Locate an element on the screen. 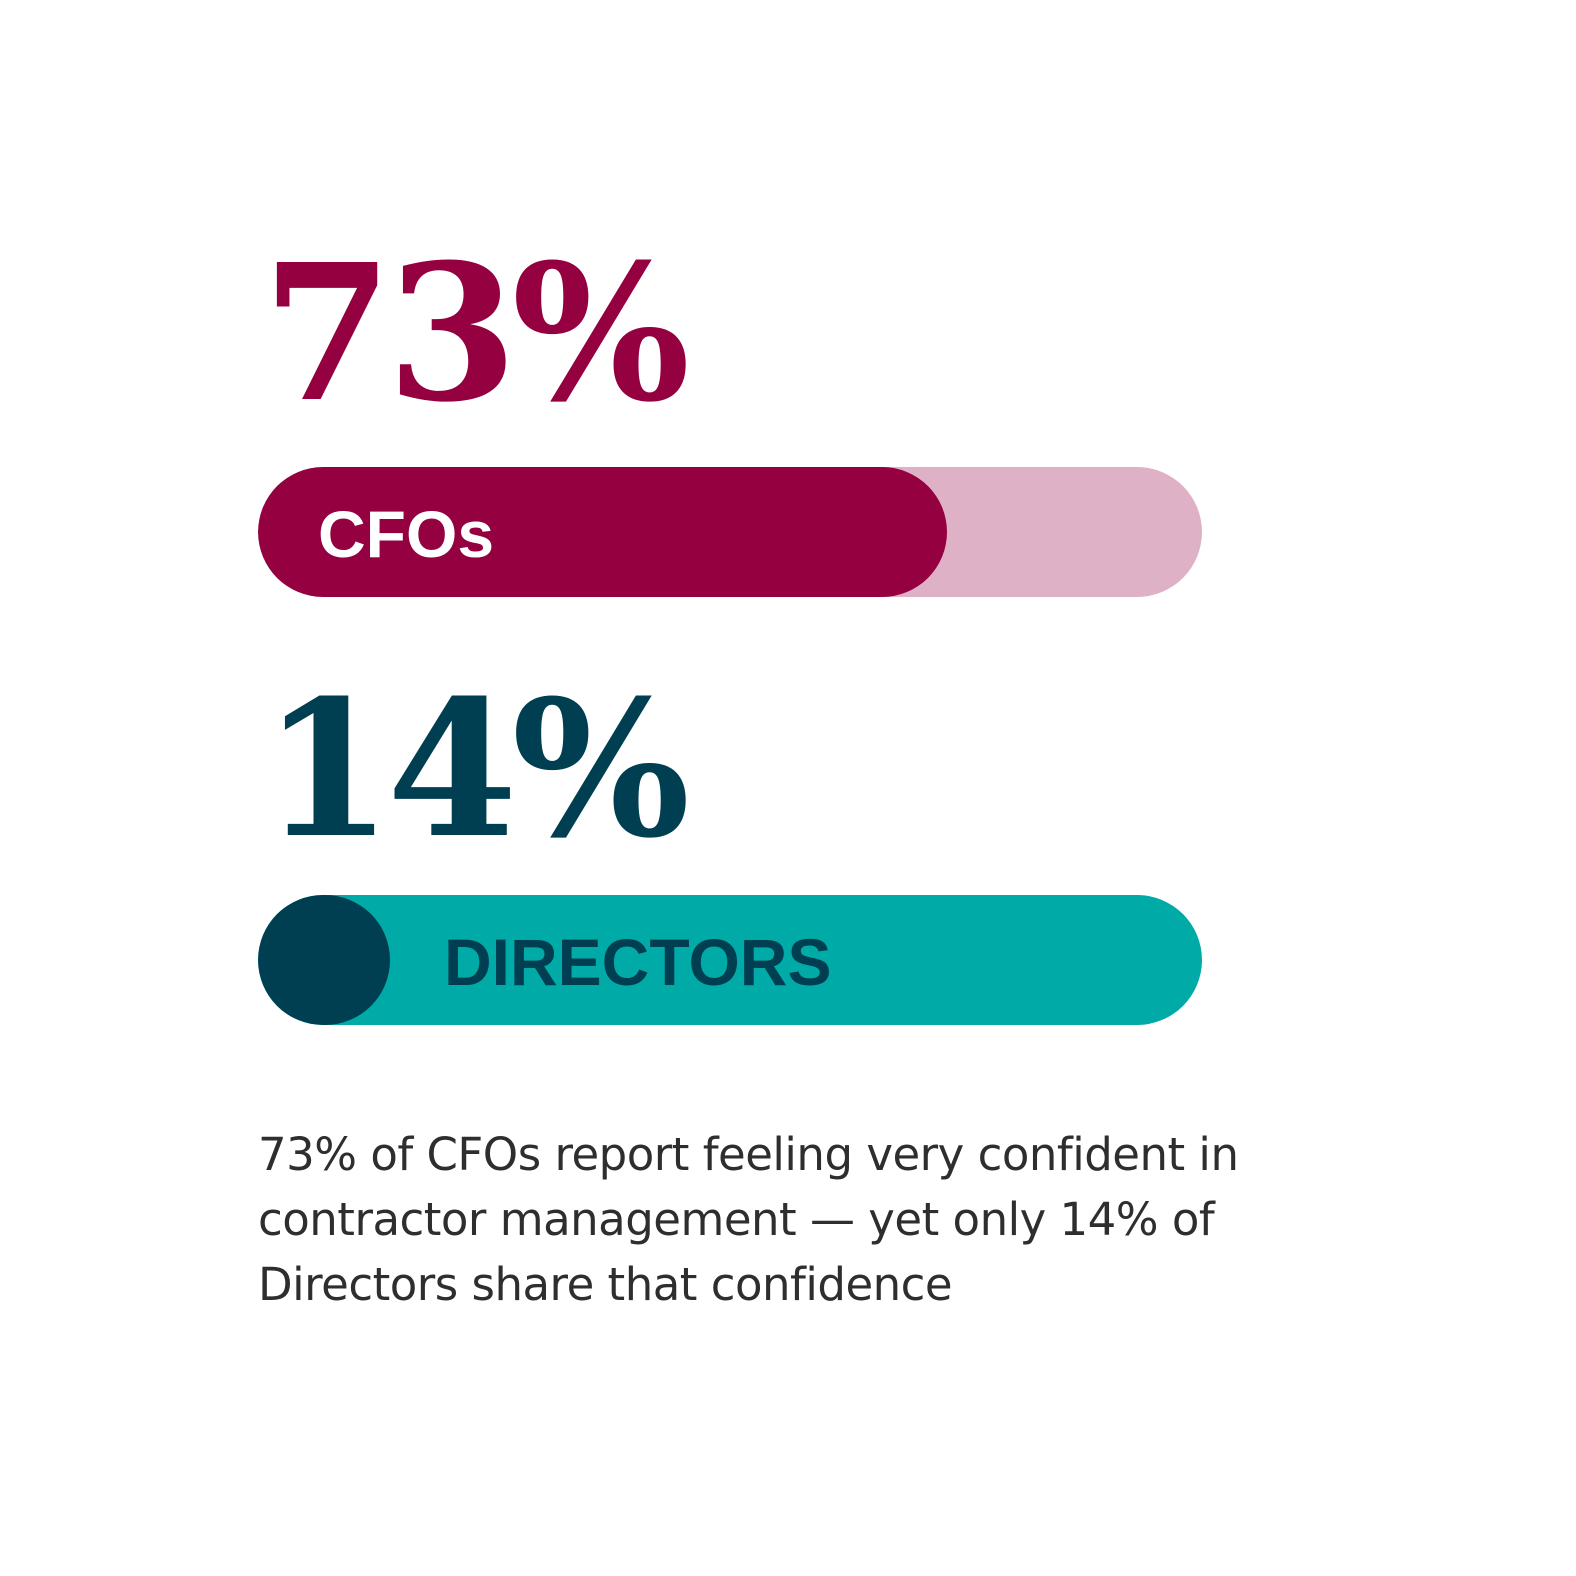 This screenshot has width=1576, height=1576. directors-bar-label: DIRECTORS is located at coordinates (638, 962).